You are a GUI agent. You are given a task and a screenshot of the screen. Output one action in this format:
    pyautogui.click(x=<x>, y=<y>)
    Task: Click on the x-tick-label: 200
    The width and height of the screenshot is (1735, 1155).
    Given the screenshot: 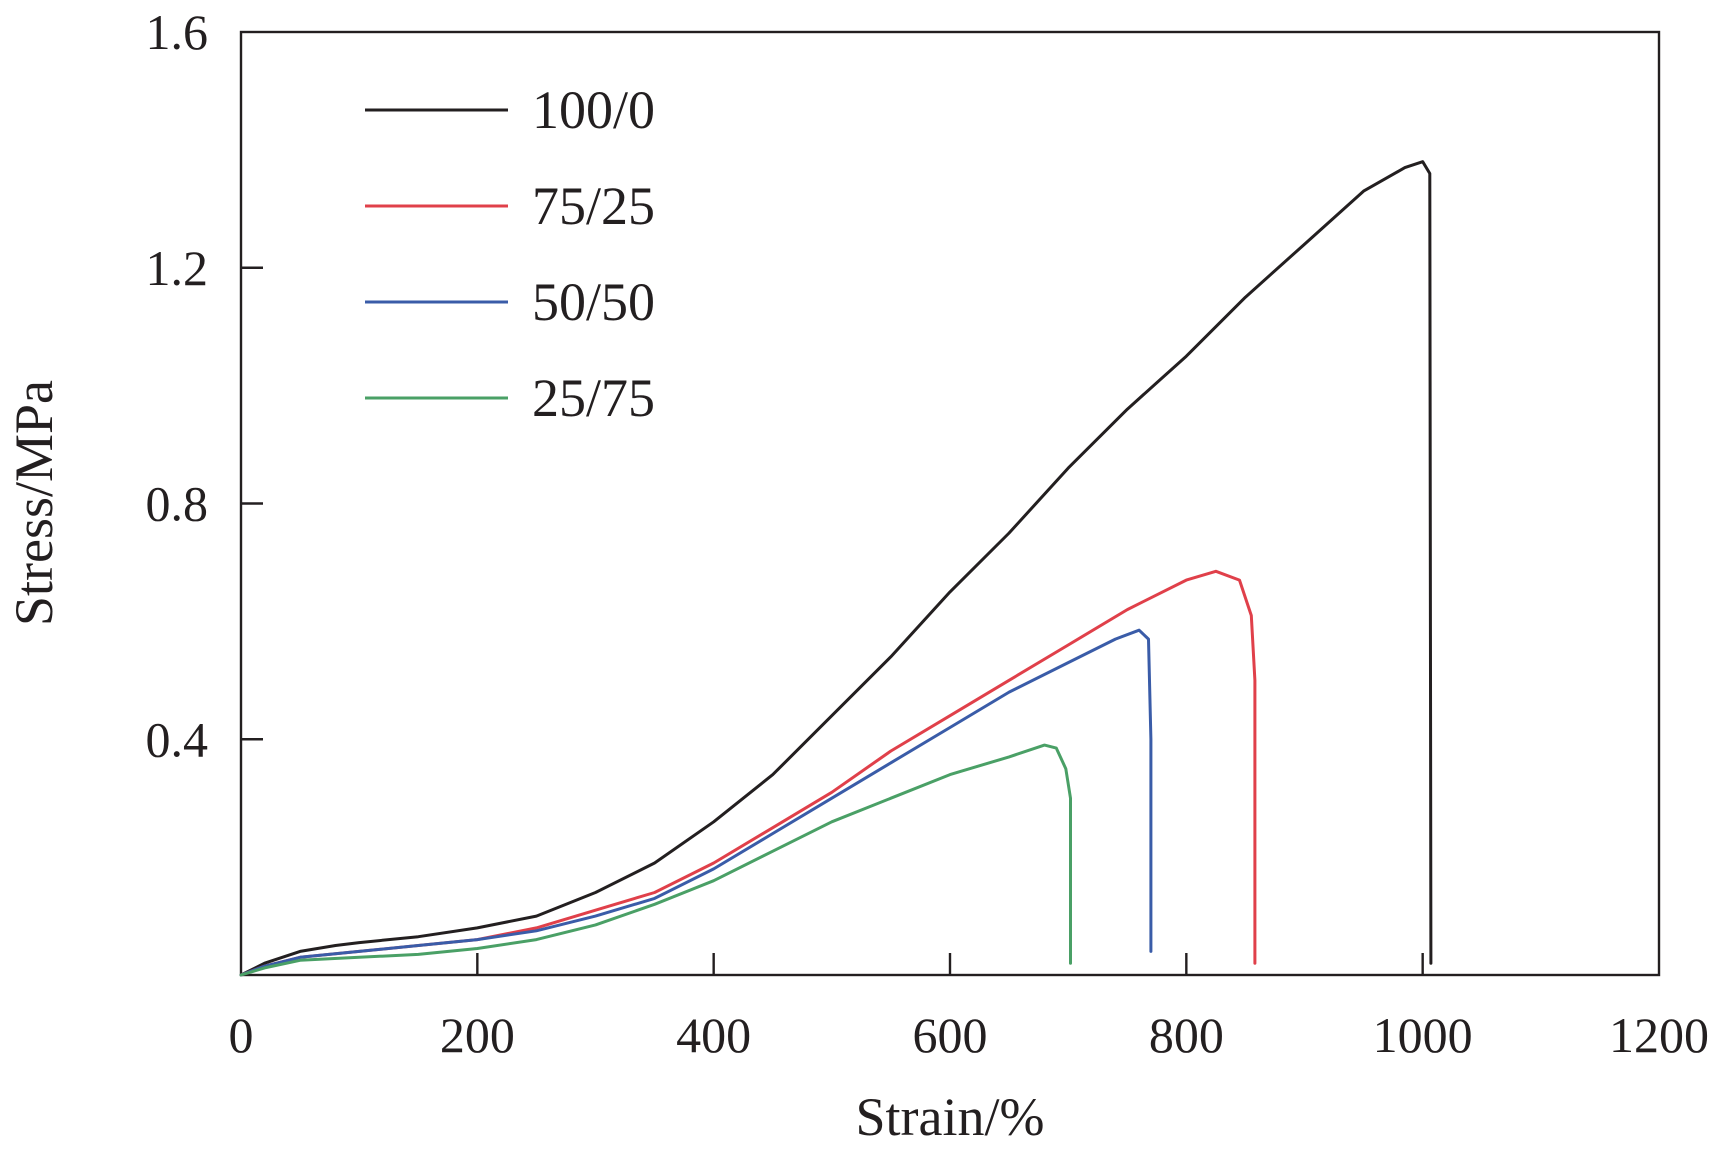 What is the action you would take?
    pyautogui.click(x=477, y=1035)
    